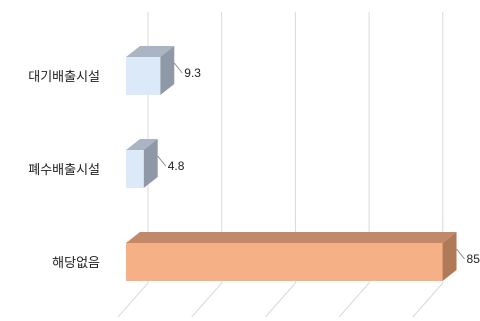 The height and width of the screenshot is (321, 480). I want to click on category-label: 대기배출시설, so click(64, 77).